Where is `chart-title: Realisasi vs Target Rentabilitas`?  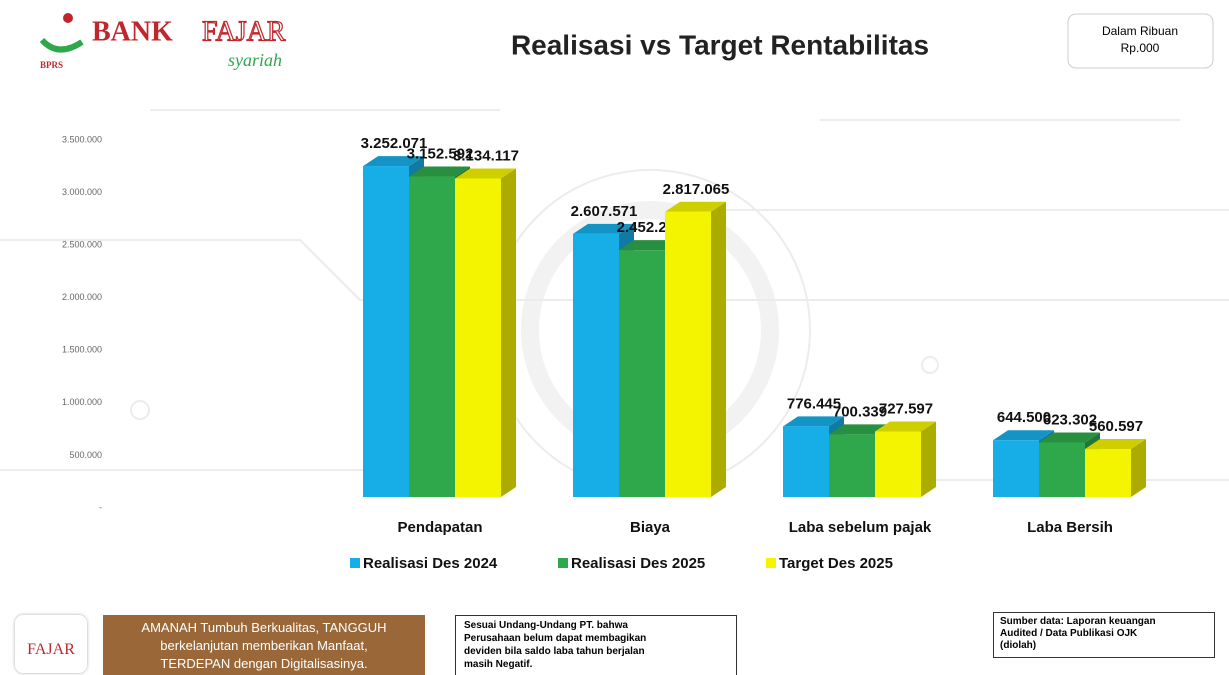 chart-title: Realisasi vs Target Rentabilitas is located at coordinates (720, 44).